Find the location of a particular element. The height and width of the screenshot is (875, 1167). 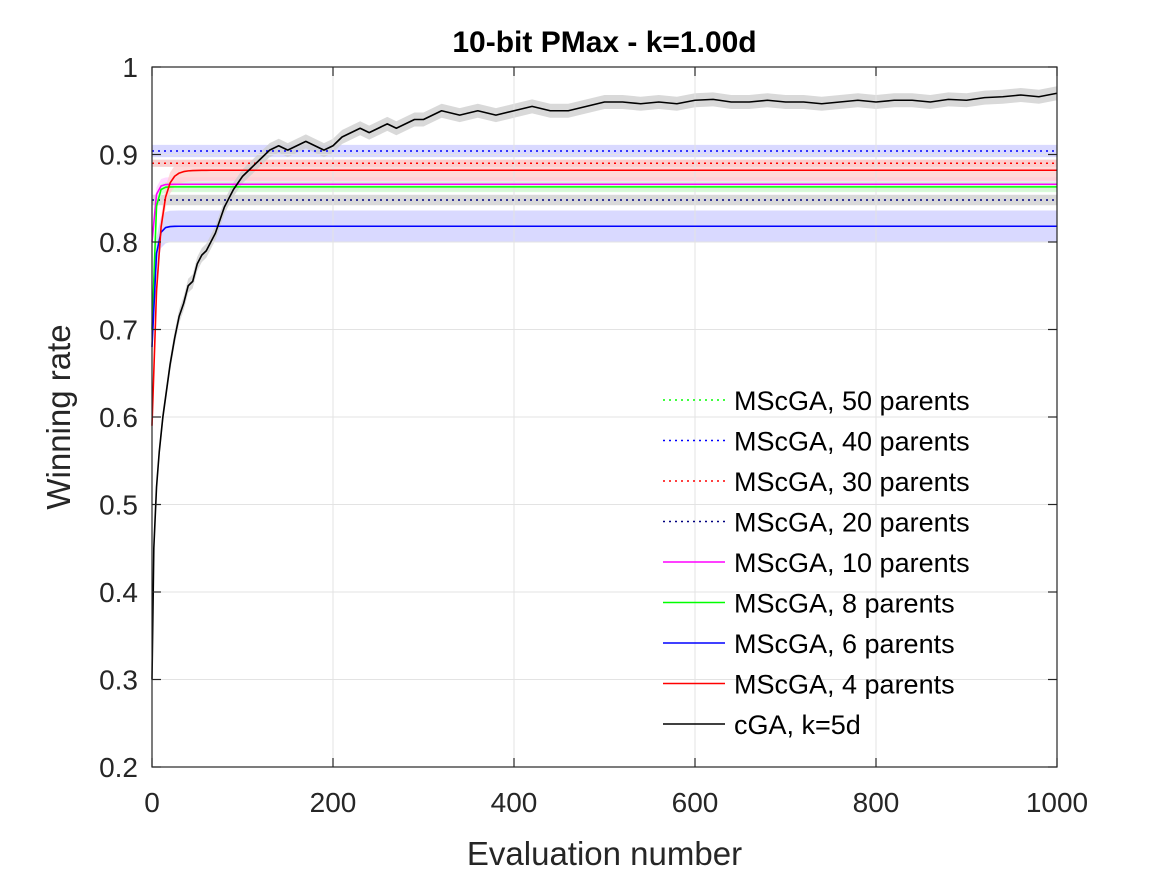

series-line-mscga-10-parents is located at coordinates (604, 213).